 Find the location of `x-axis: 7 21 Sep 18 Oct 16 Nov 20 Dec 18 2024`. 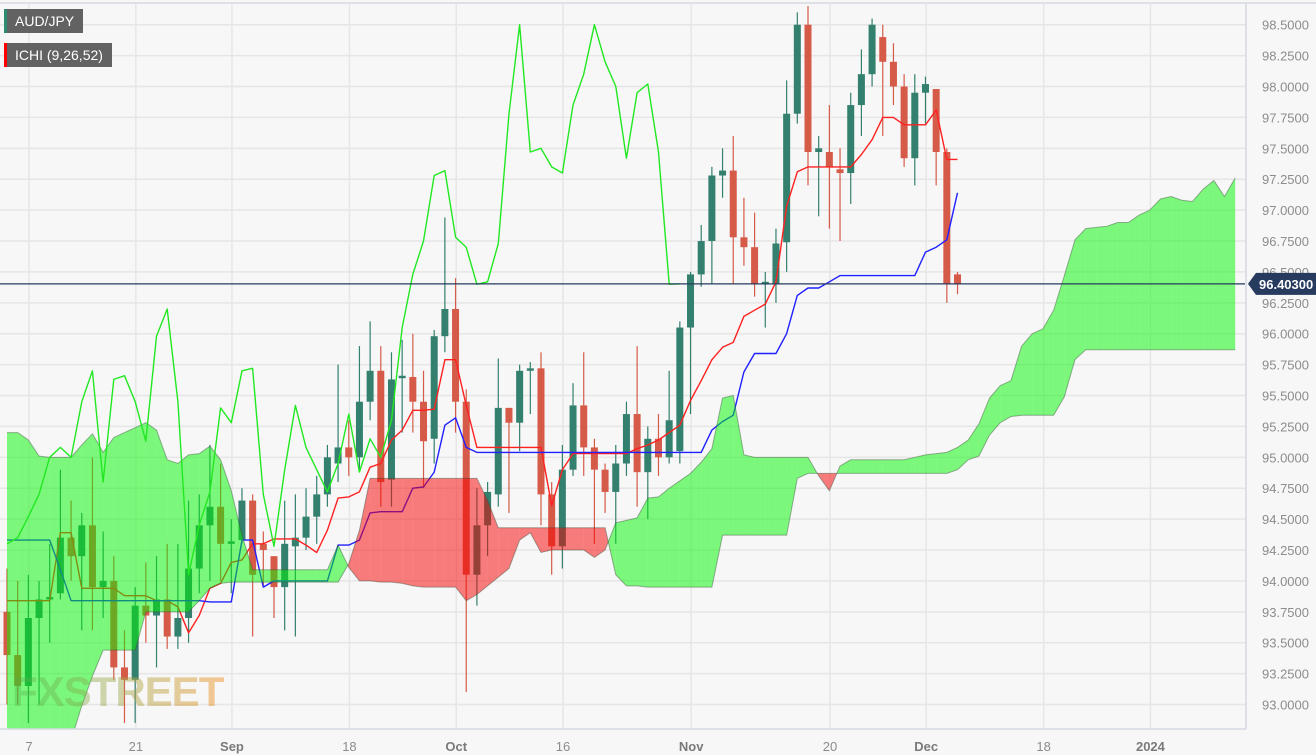

x-axis: 7 21 Sep 18 Oct 16 Nov 20 Dec 18 2024 is located at coordinates (595, 746).